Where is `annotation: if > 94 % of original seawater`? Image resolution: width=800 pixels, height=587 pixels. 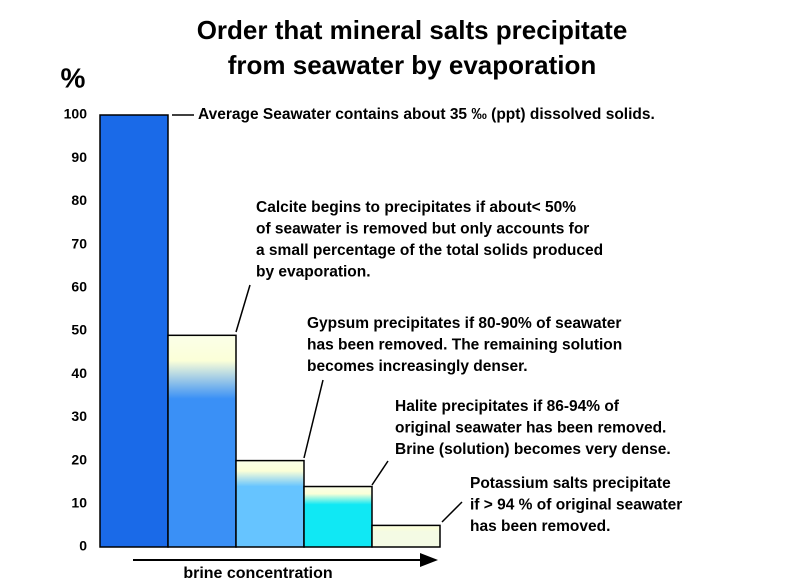 annotation: if > 94 % of original seawater is located at coordinates (576, 505).